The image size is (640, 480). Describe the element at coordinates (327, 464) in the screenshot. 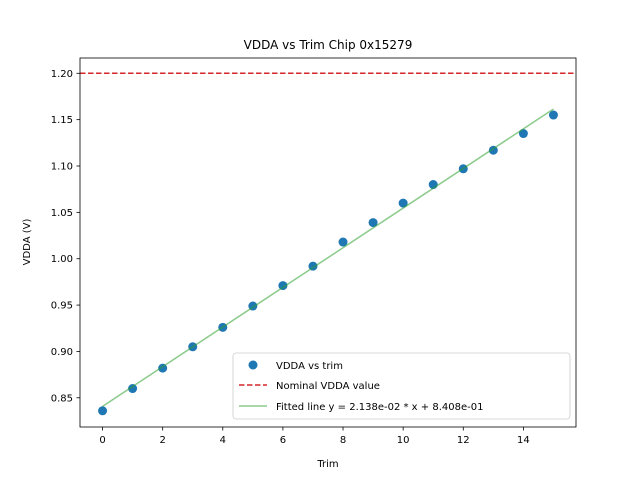

I see `x-axis-label: Trim` at that location.